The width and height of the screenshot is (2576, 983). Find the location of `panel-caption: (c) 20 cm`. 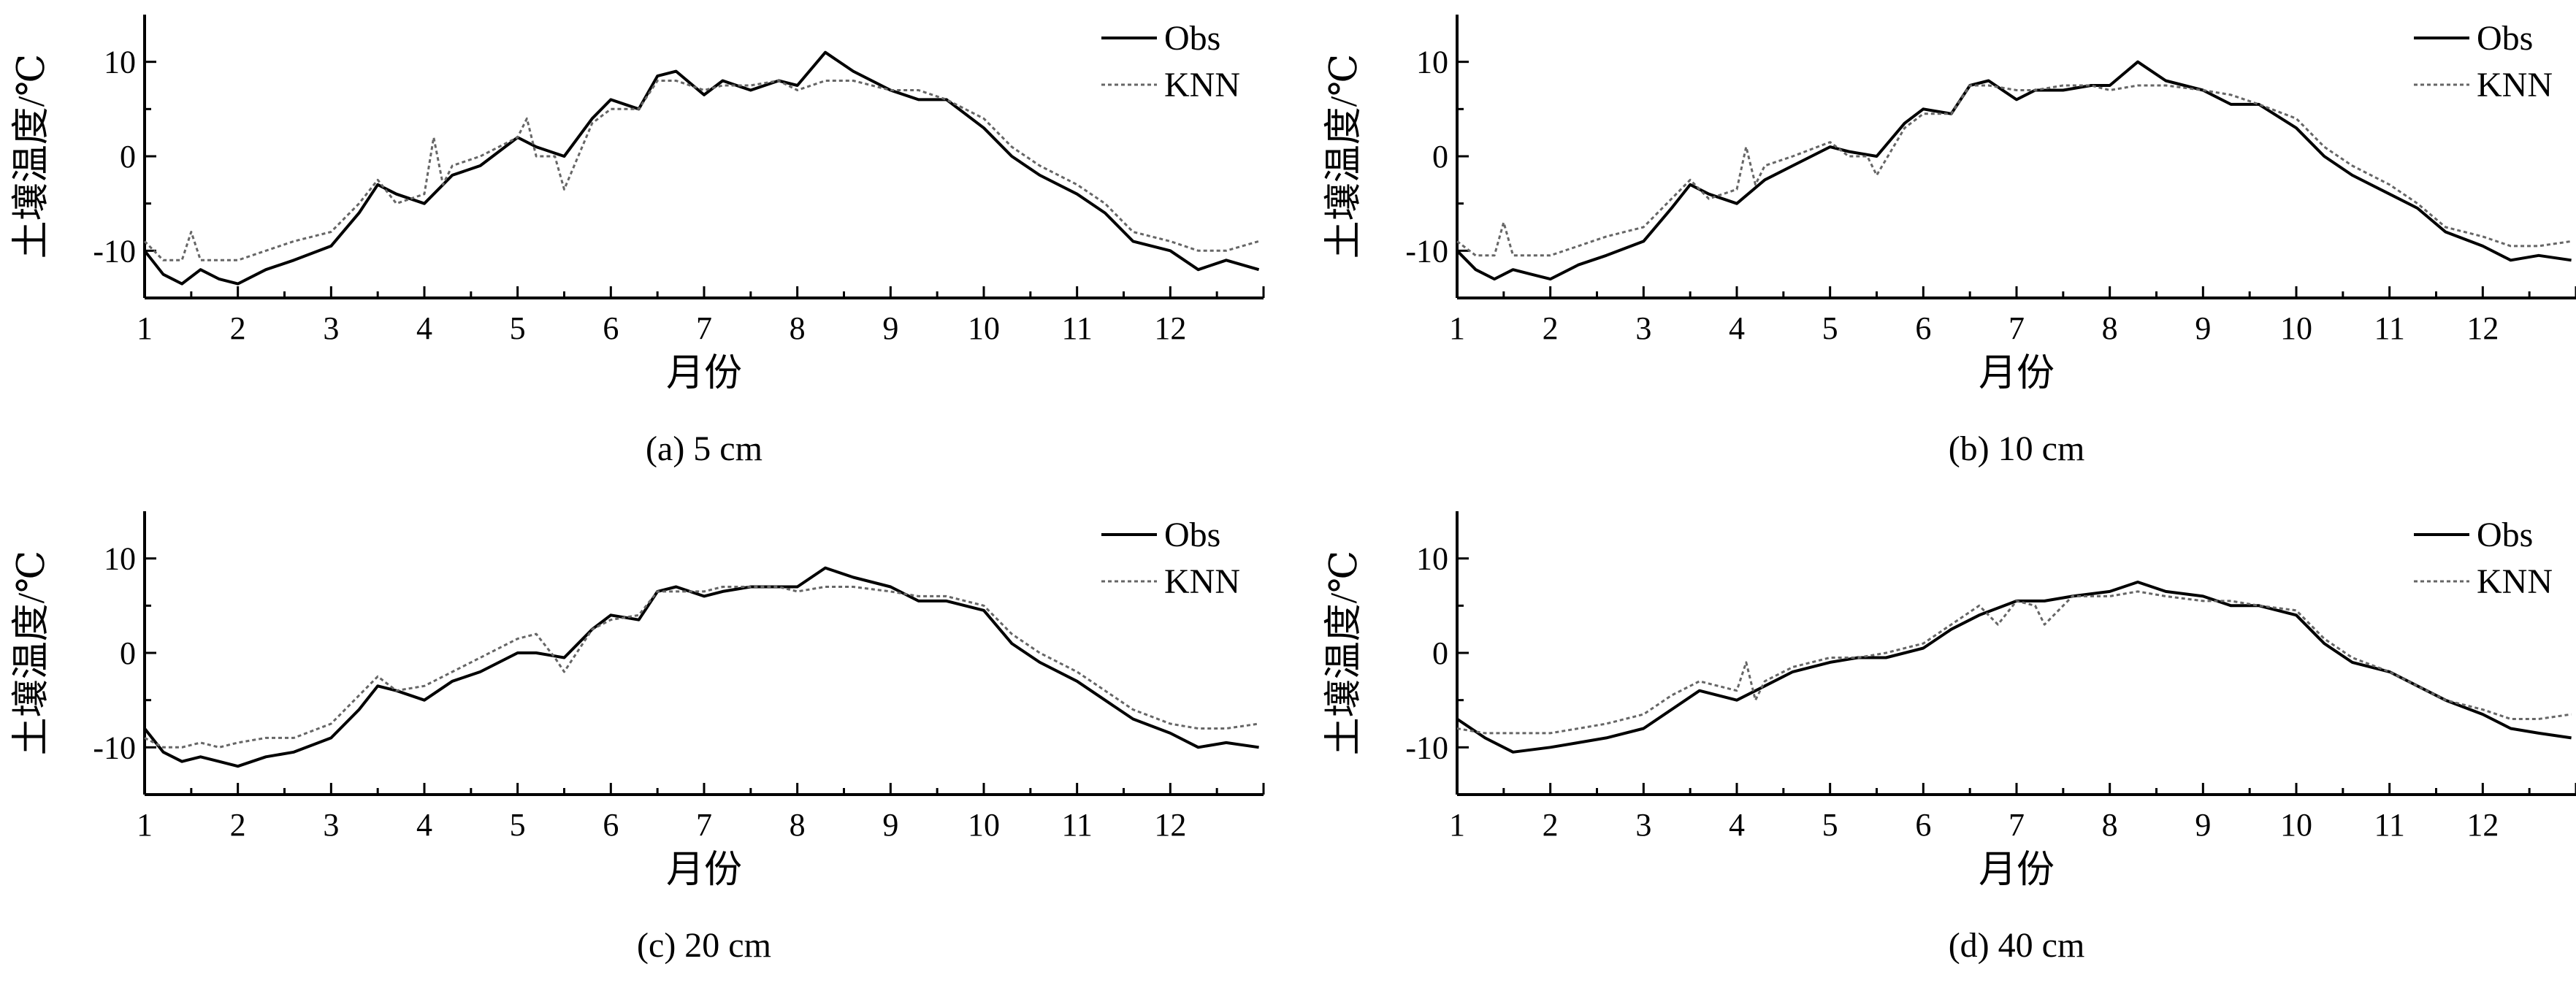

panel-caption: (c) 20 cm is located at coordinates (704, 945).